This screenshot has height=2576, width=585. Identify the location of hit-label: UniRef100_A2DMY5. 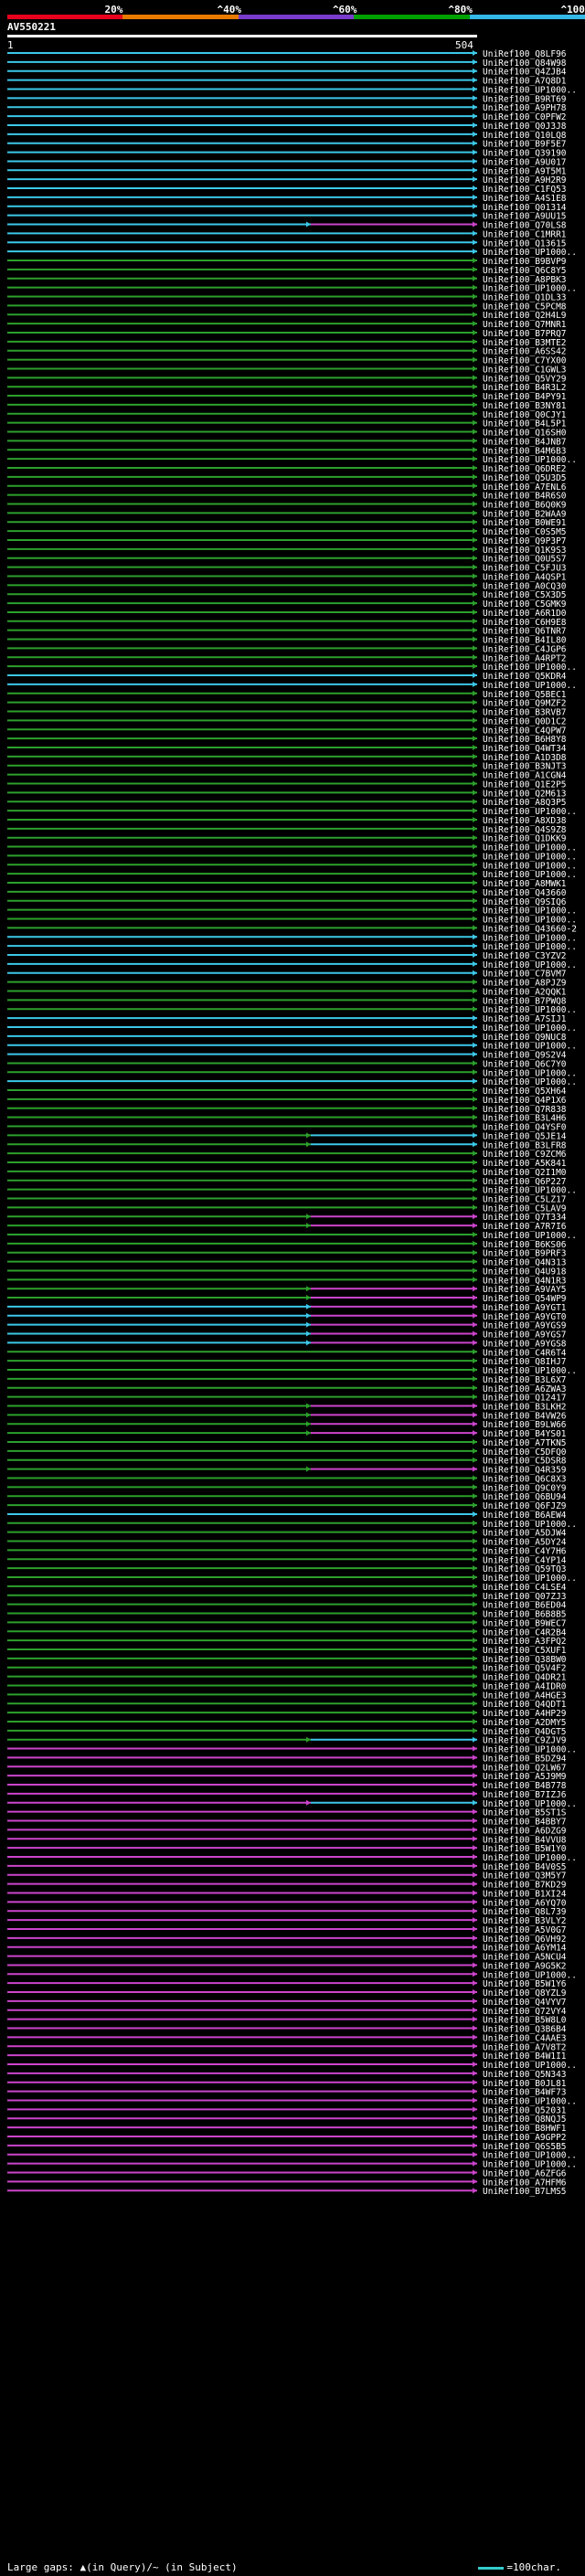
(525, 1723).